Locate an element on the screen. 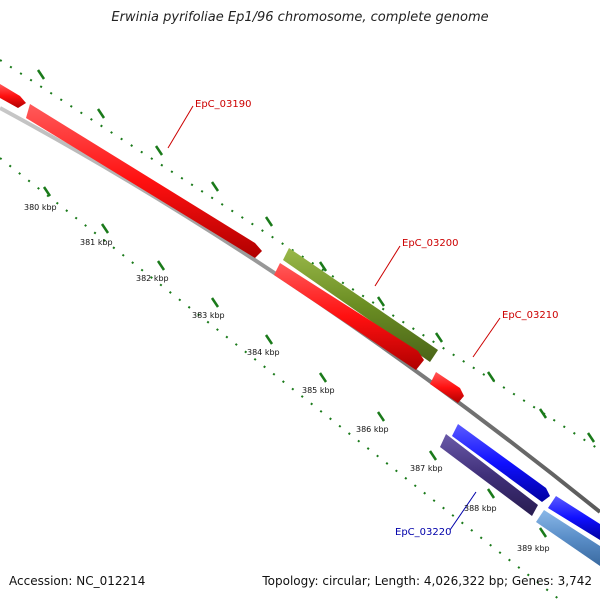 This screenshot has height=600, width=600. gene-epc-03210-part2 is located at coordinates (447, 387).